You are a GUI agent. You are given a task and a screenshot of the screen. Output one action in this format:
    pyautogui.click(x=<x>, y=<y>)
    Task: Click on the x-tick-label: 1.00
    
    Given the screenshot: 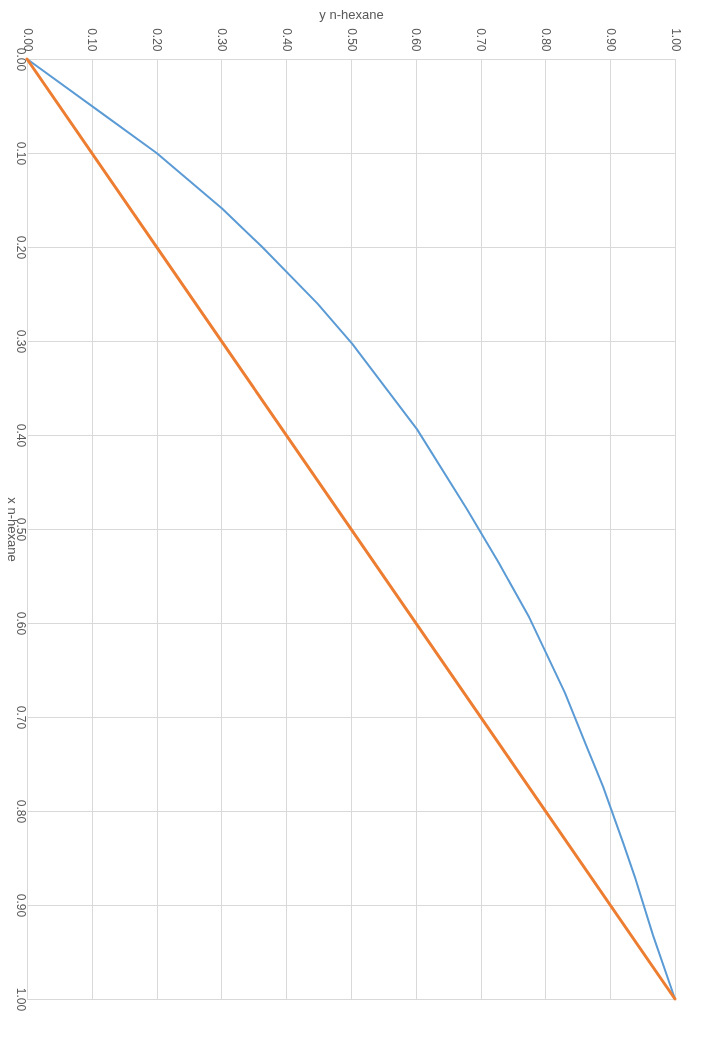 What is the action you would take?
    pyautogui.click(x=675, y=40)
    